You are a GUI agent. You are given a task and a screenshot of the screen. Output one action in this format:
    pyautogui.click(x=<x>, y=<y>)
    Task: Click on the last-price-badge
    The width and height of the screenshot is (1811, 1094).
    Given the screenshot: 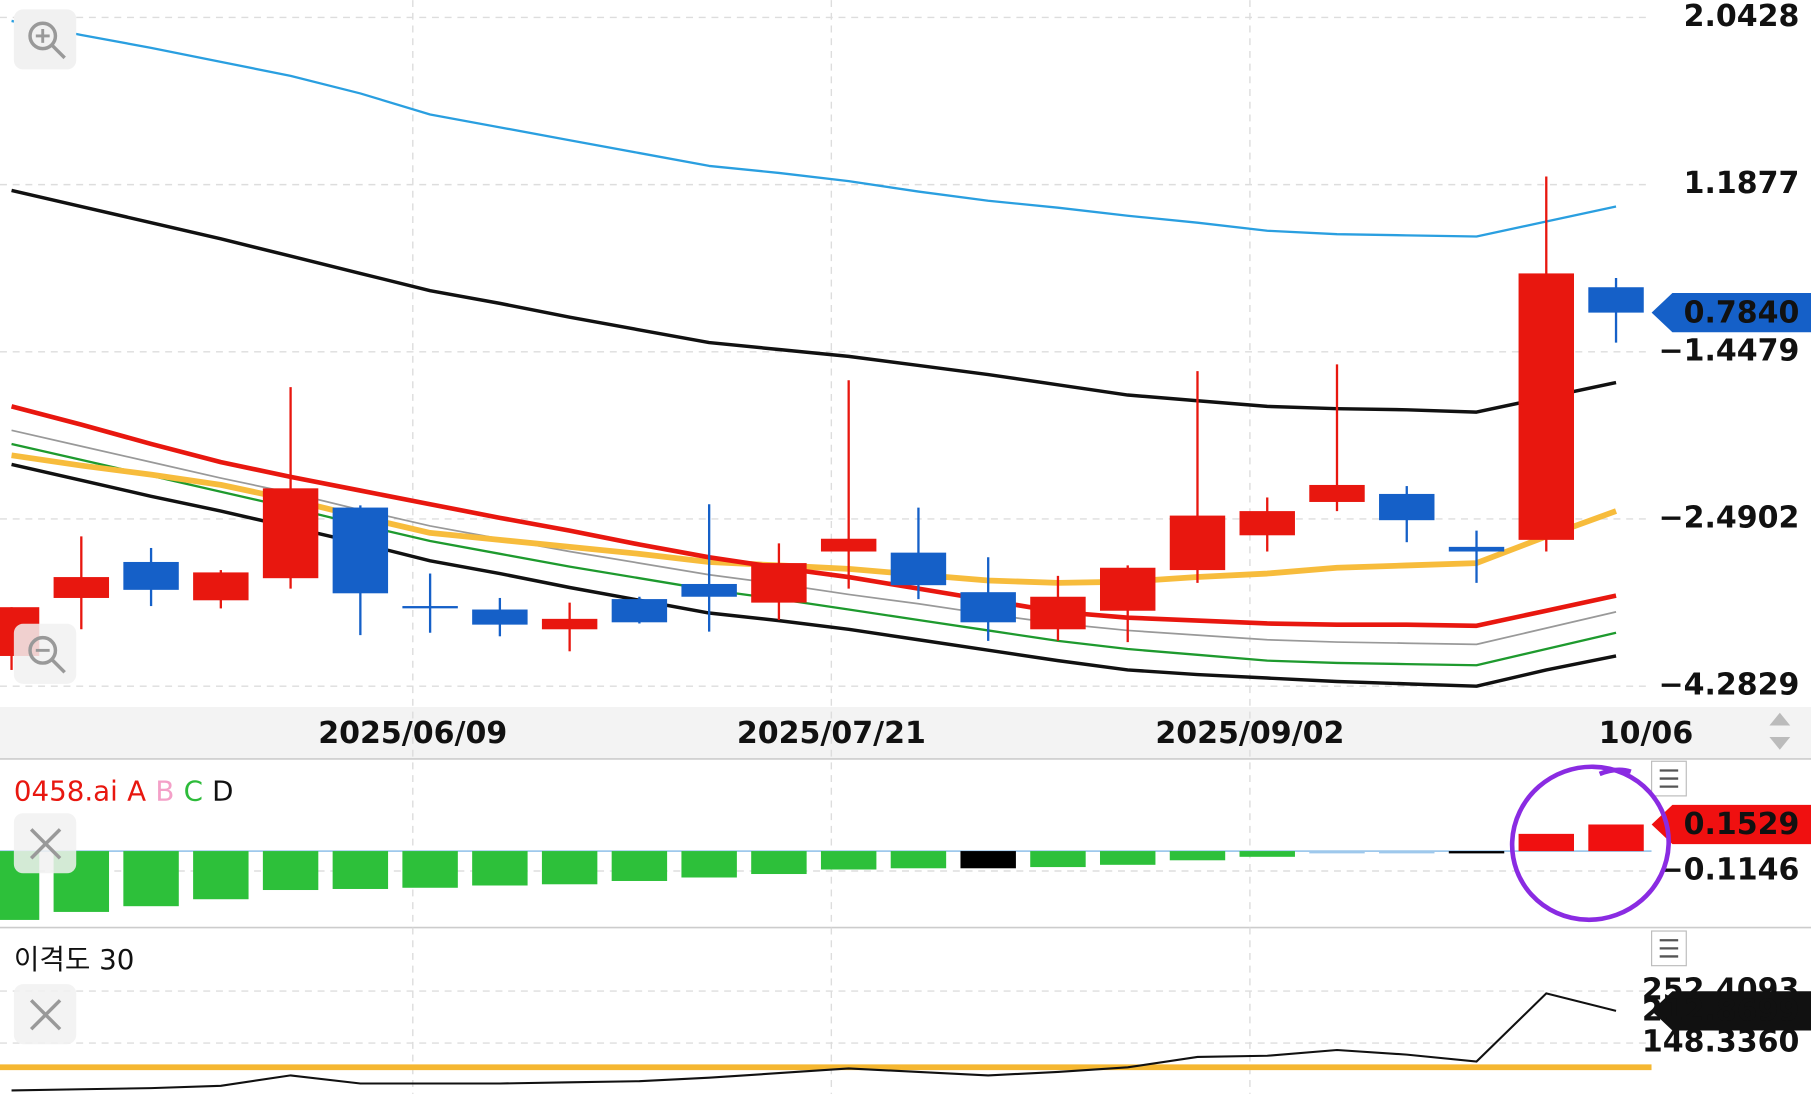 What is the action you would take?
    pyautogui.click(x=1731, y=312)
    